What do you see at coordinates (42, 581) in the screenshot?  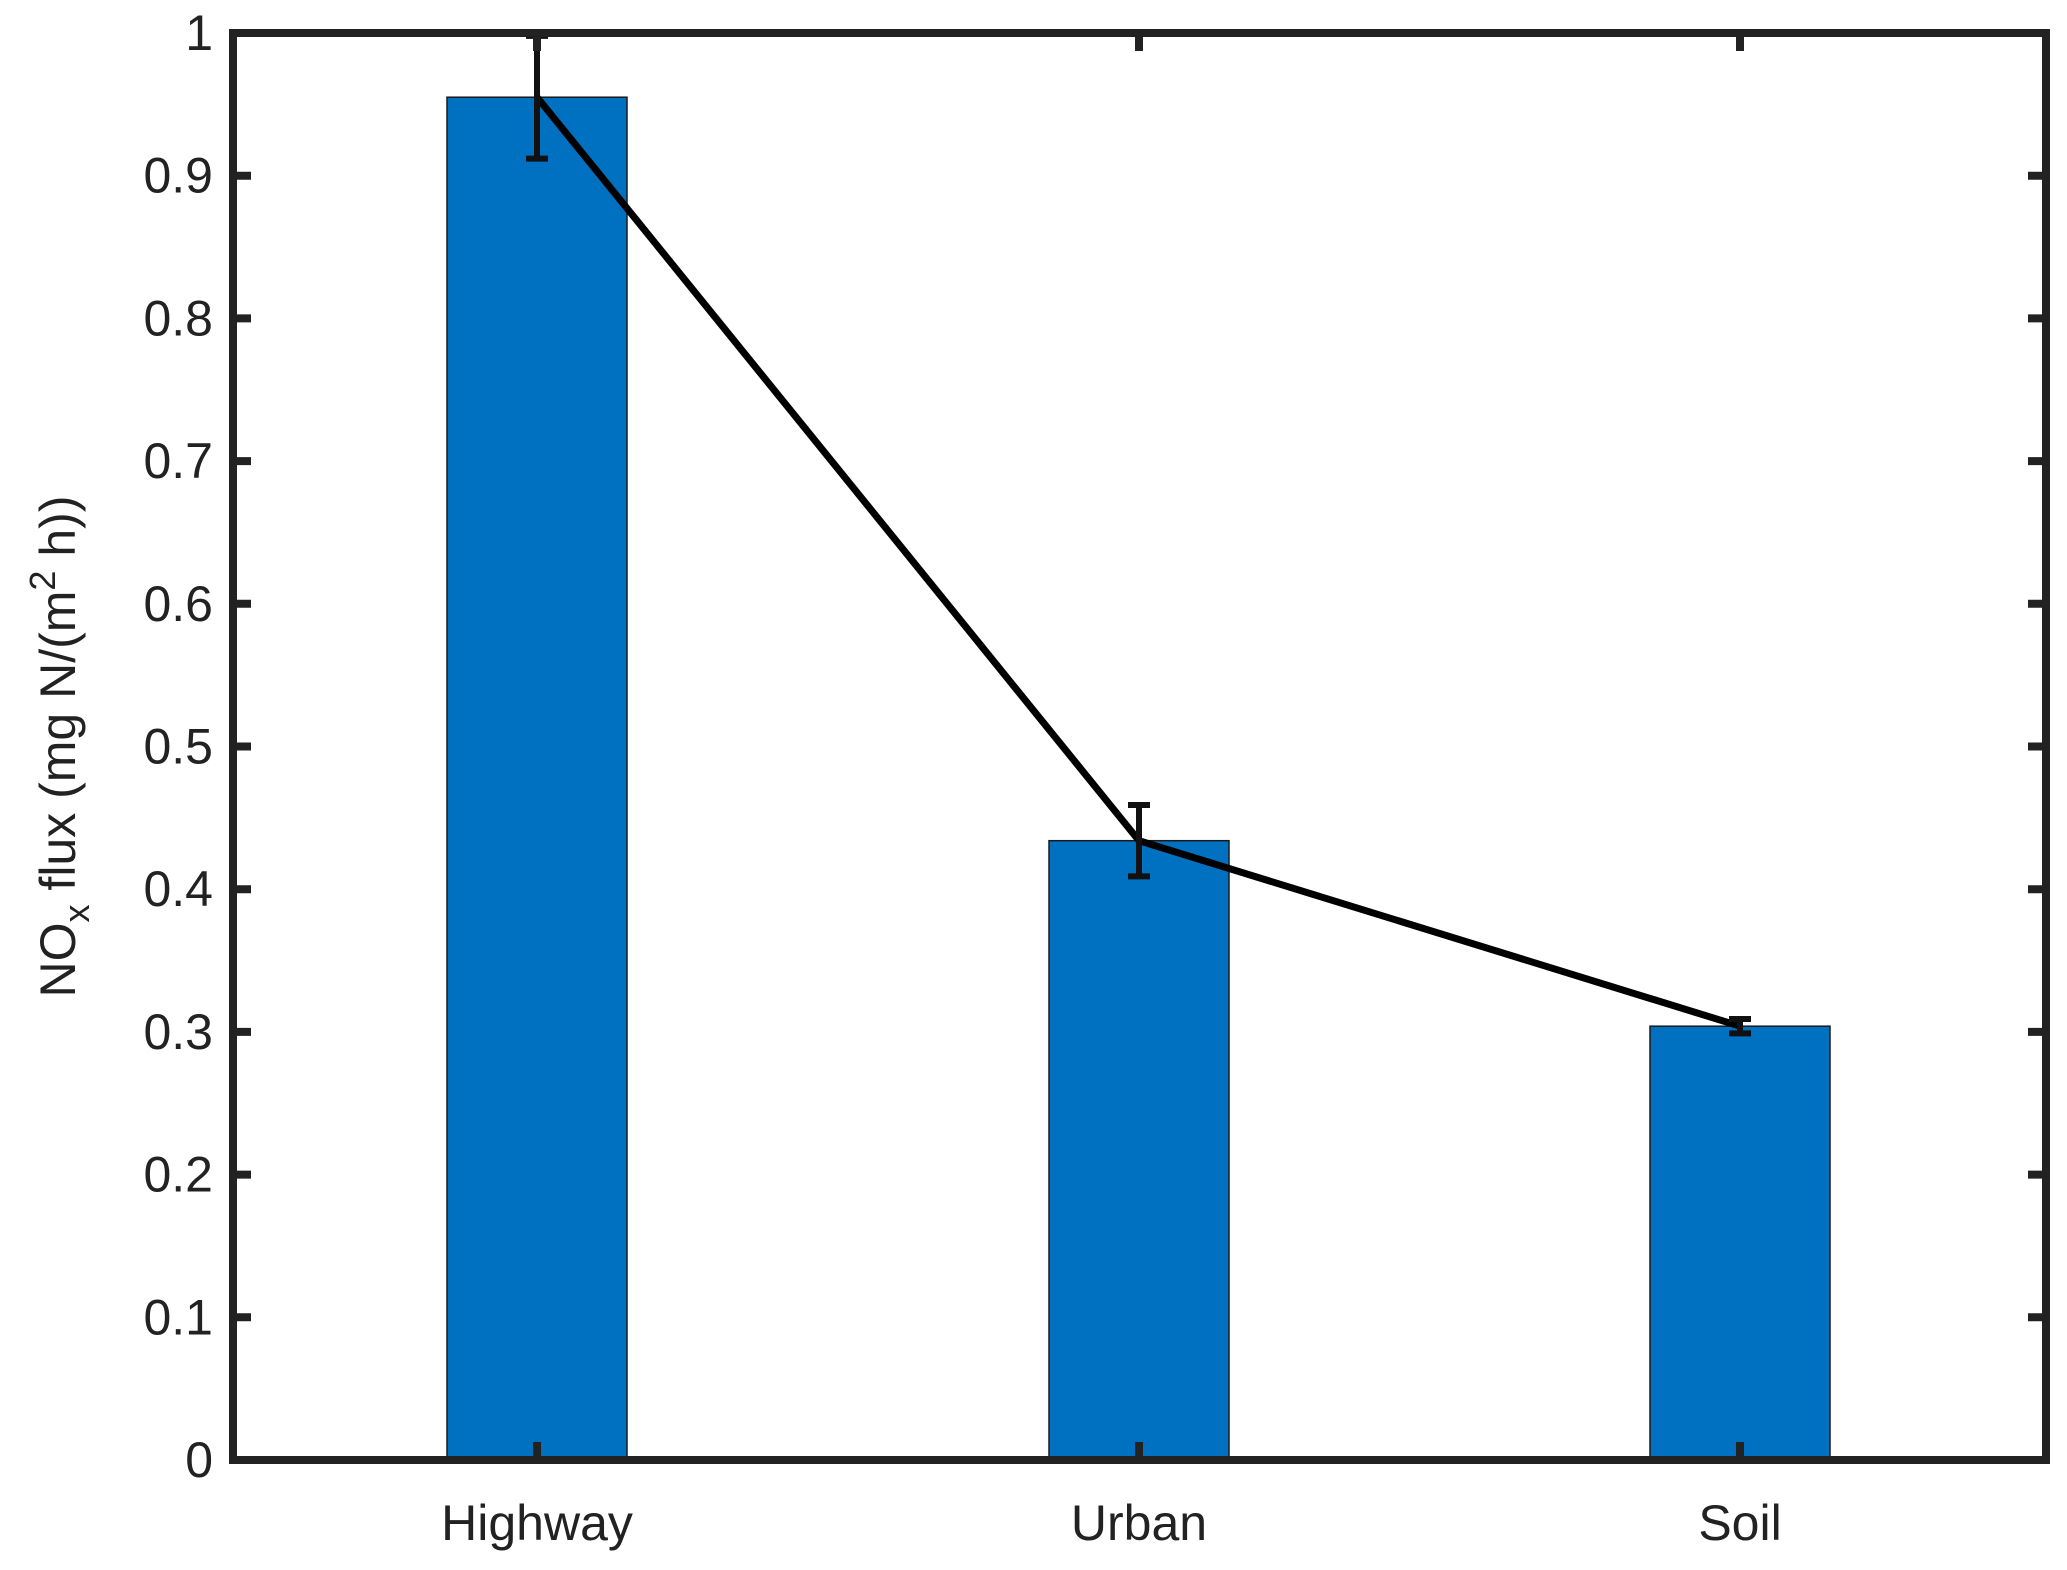 I see `y-axis-label-superscript: 2` at bounding box center [42, 581].